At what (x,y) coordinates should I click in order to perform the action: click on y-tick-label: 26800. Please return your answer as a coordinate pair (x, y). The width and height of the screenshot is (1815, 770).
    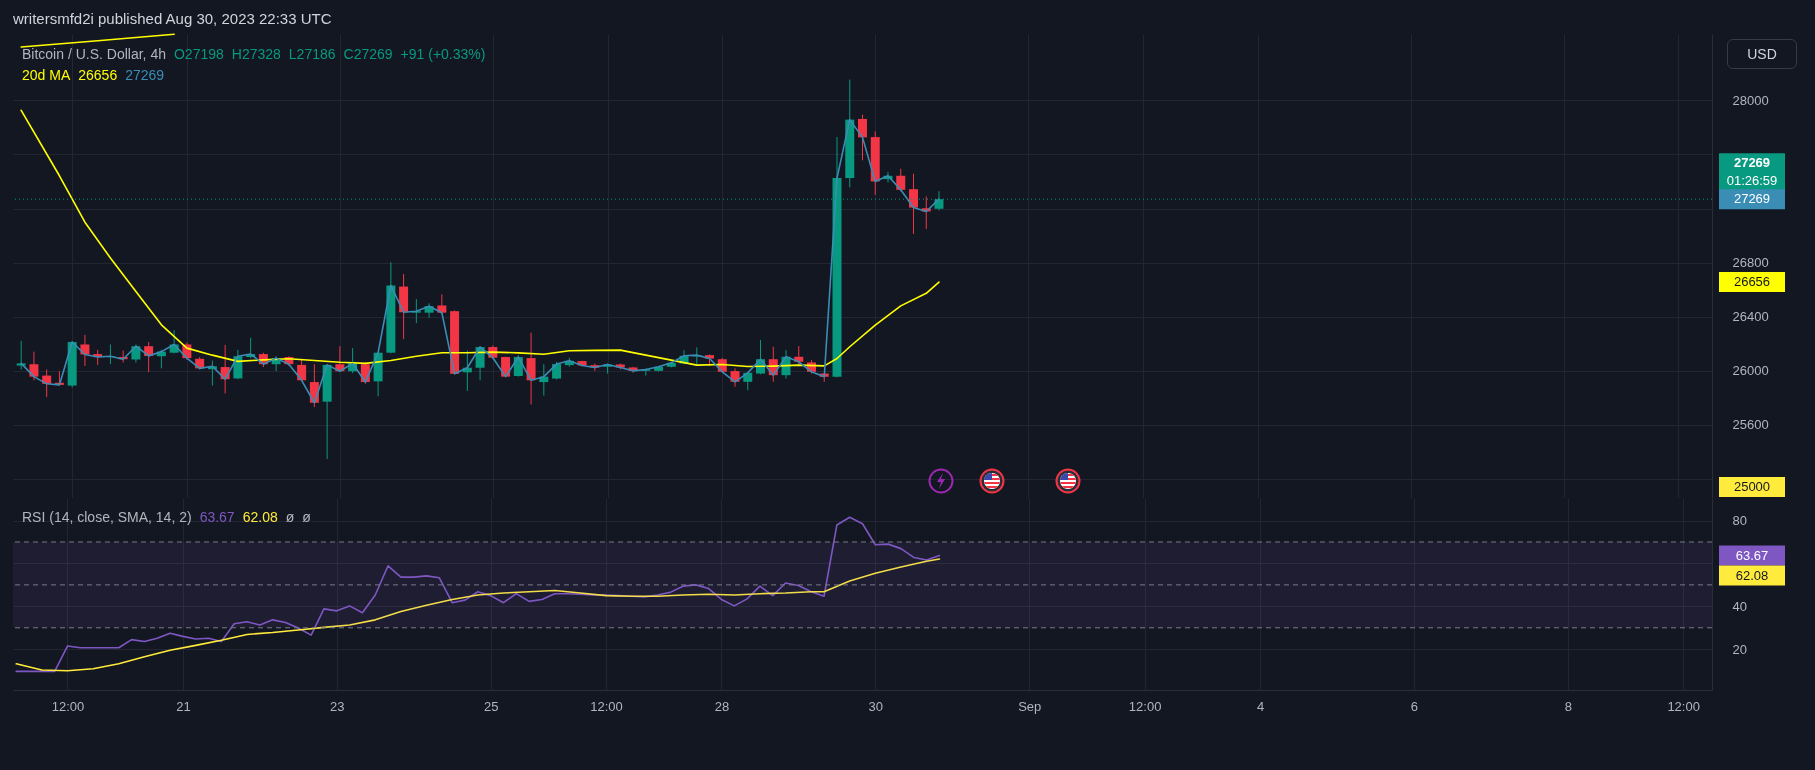
    Looking at the image, I should click on (1750, 263).